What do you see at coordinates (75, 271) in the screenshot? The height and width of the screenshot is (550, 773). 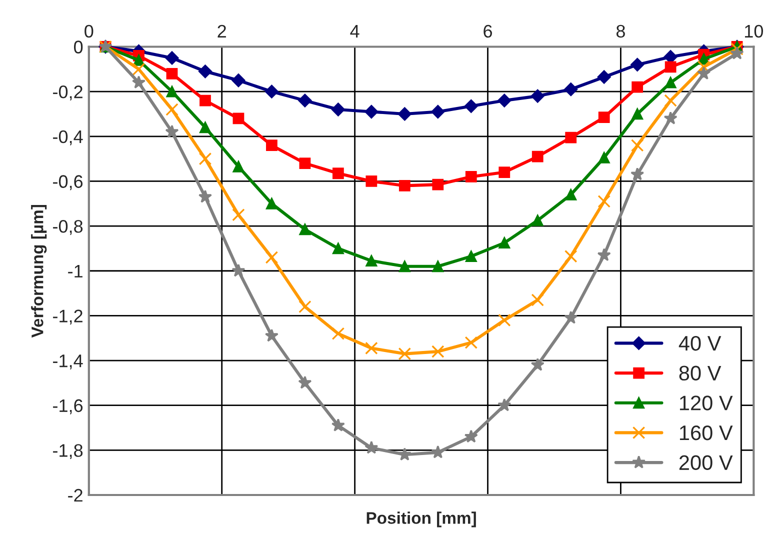 I see `y-tick-label: -1` at bounding box center [75, 271].